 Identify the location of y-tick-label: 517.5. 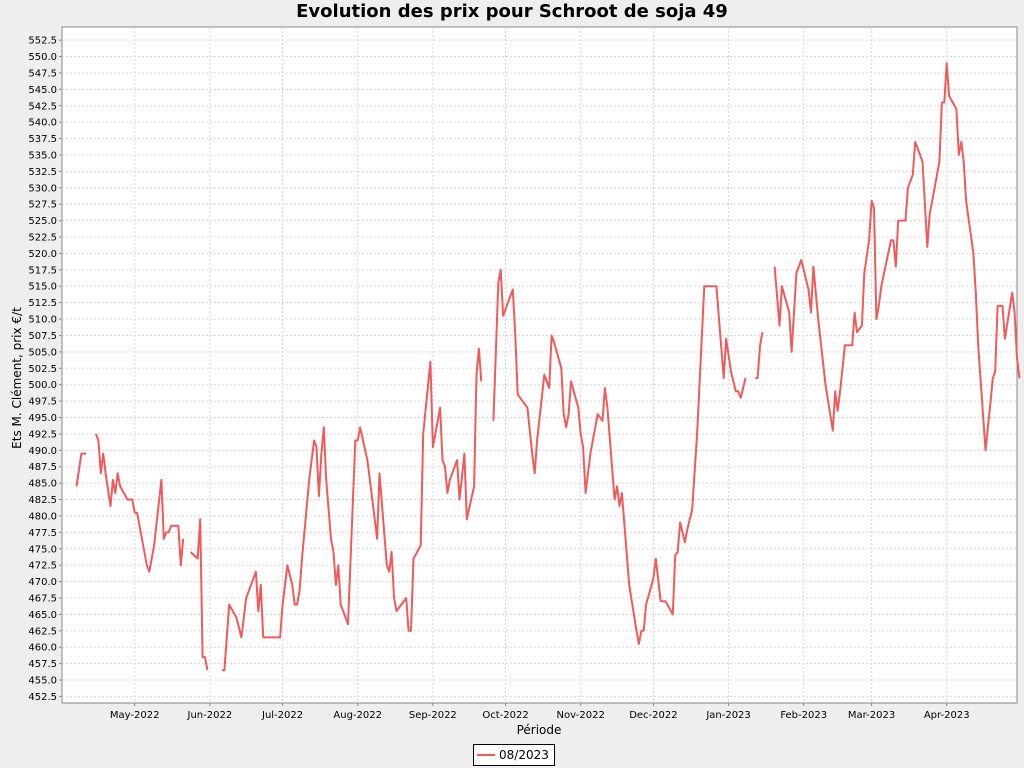
(42, 270).